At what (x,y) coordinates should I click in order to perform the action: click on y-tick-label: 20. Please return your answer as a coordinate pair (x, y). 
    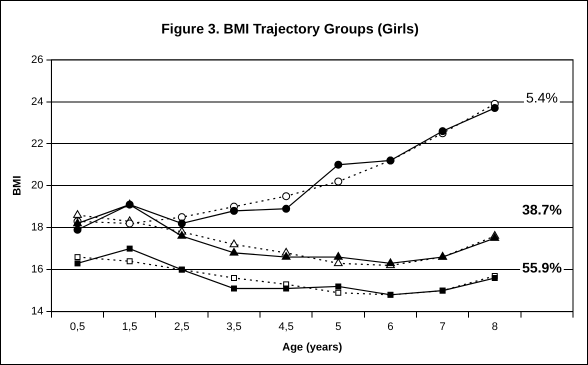
    Looking at the image, I should click on (37, 186).